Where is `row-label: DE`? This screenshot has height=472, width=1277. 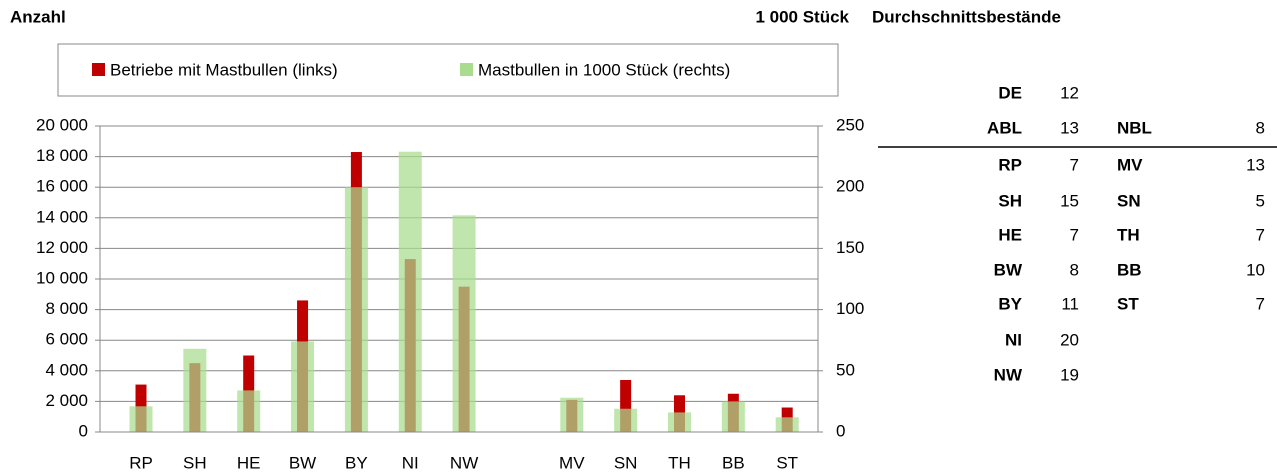
row-label: DE is located at coordinates (1010, 92).